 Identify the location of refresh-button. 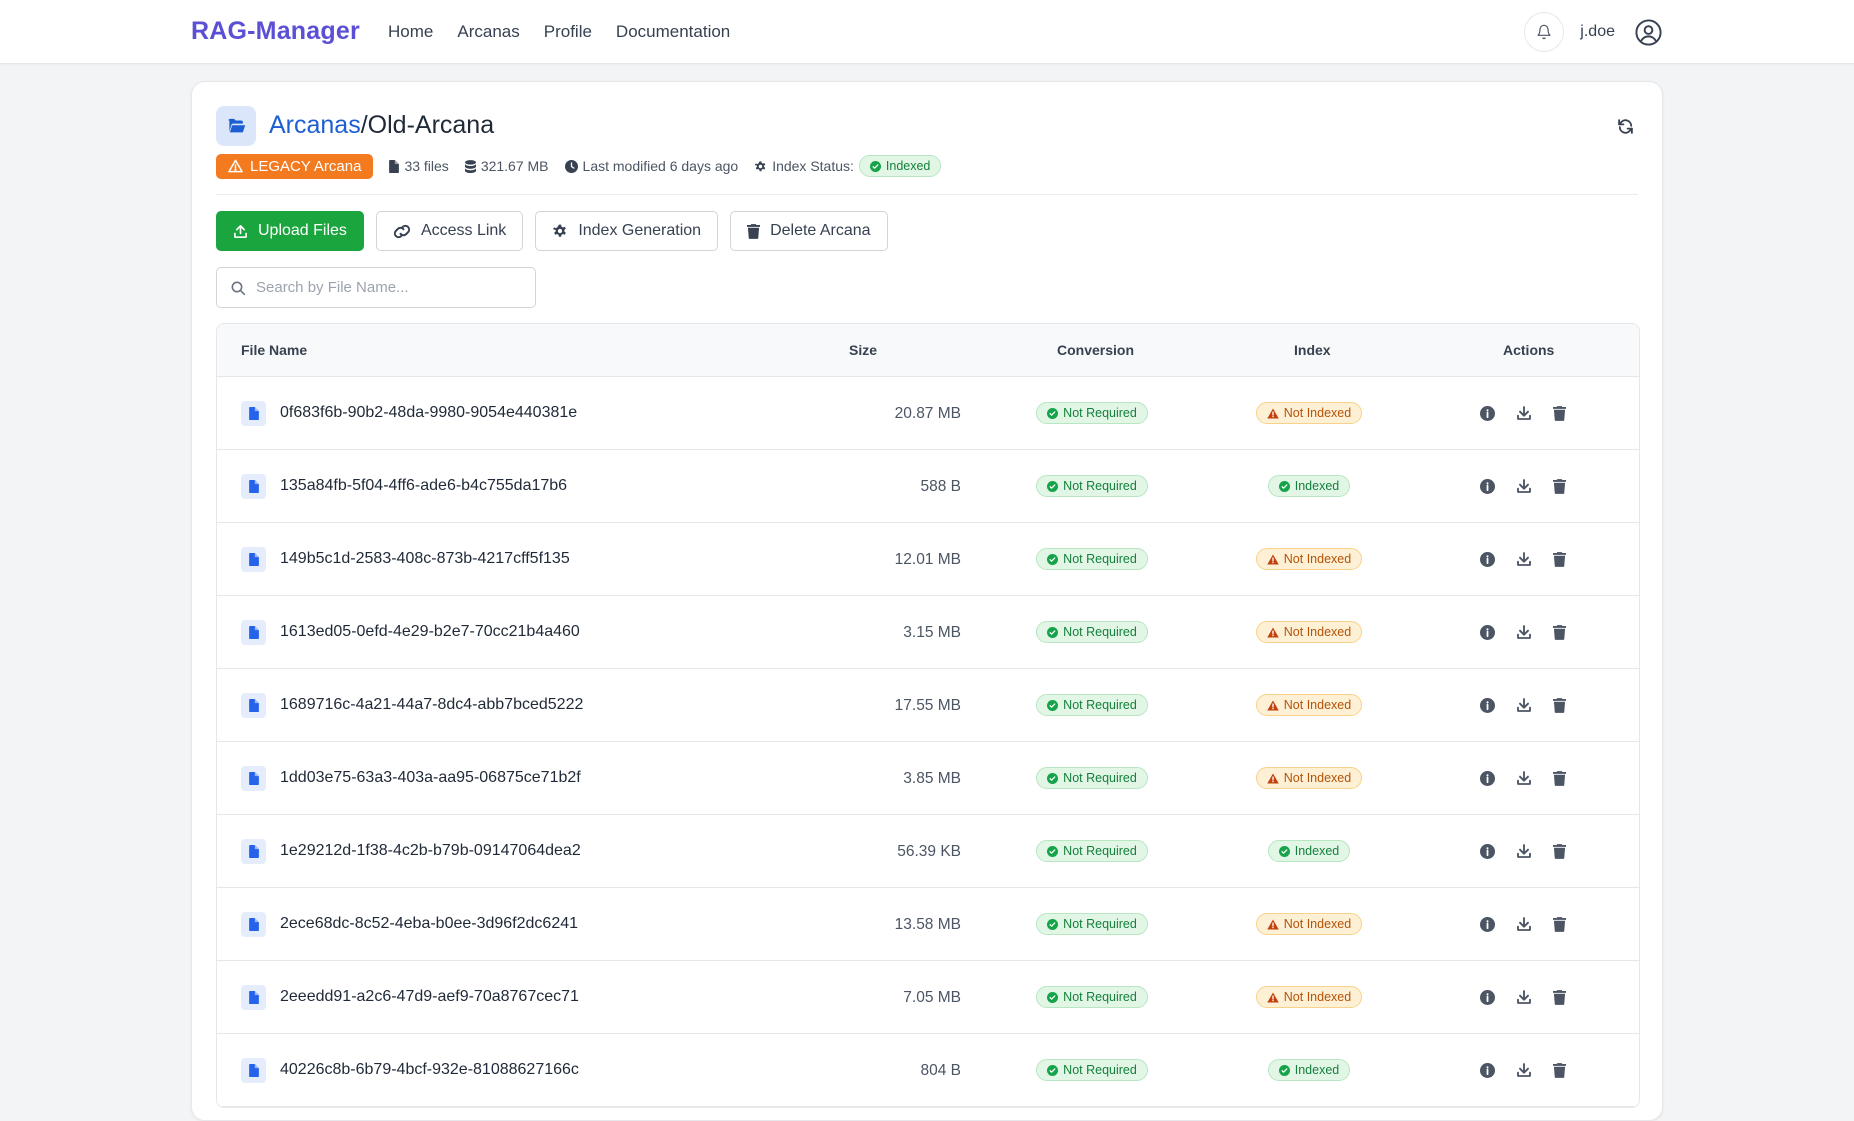
(1625, 126).